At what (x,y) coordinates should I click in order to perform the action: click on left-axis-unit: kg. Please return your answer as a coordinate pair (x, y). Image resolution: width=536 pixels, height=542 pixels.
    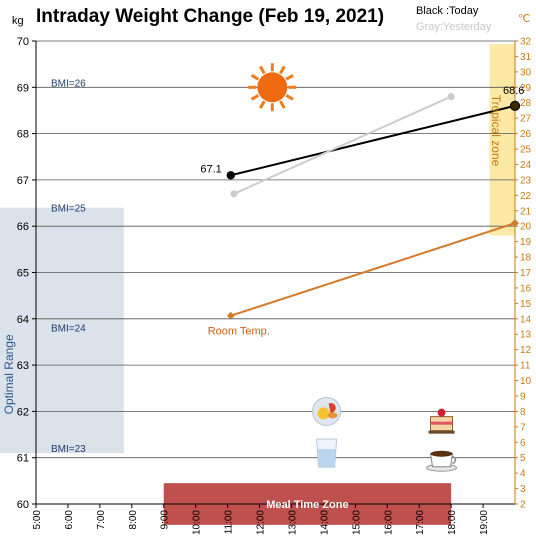
    Looking at the image, I should click on (18, 21).